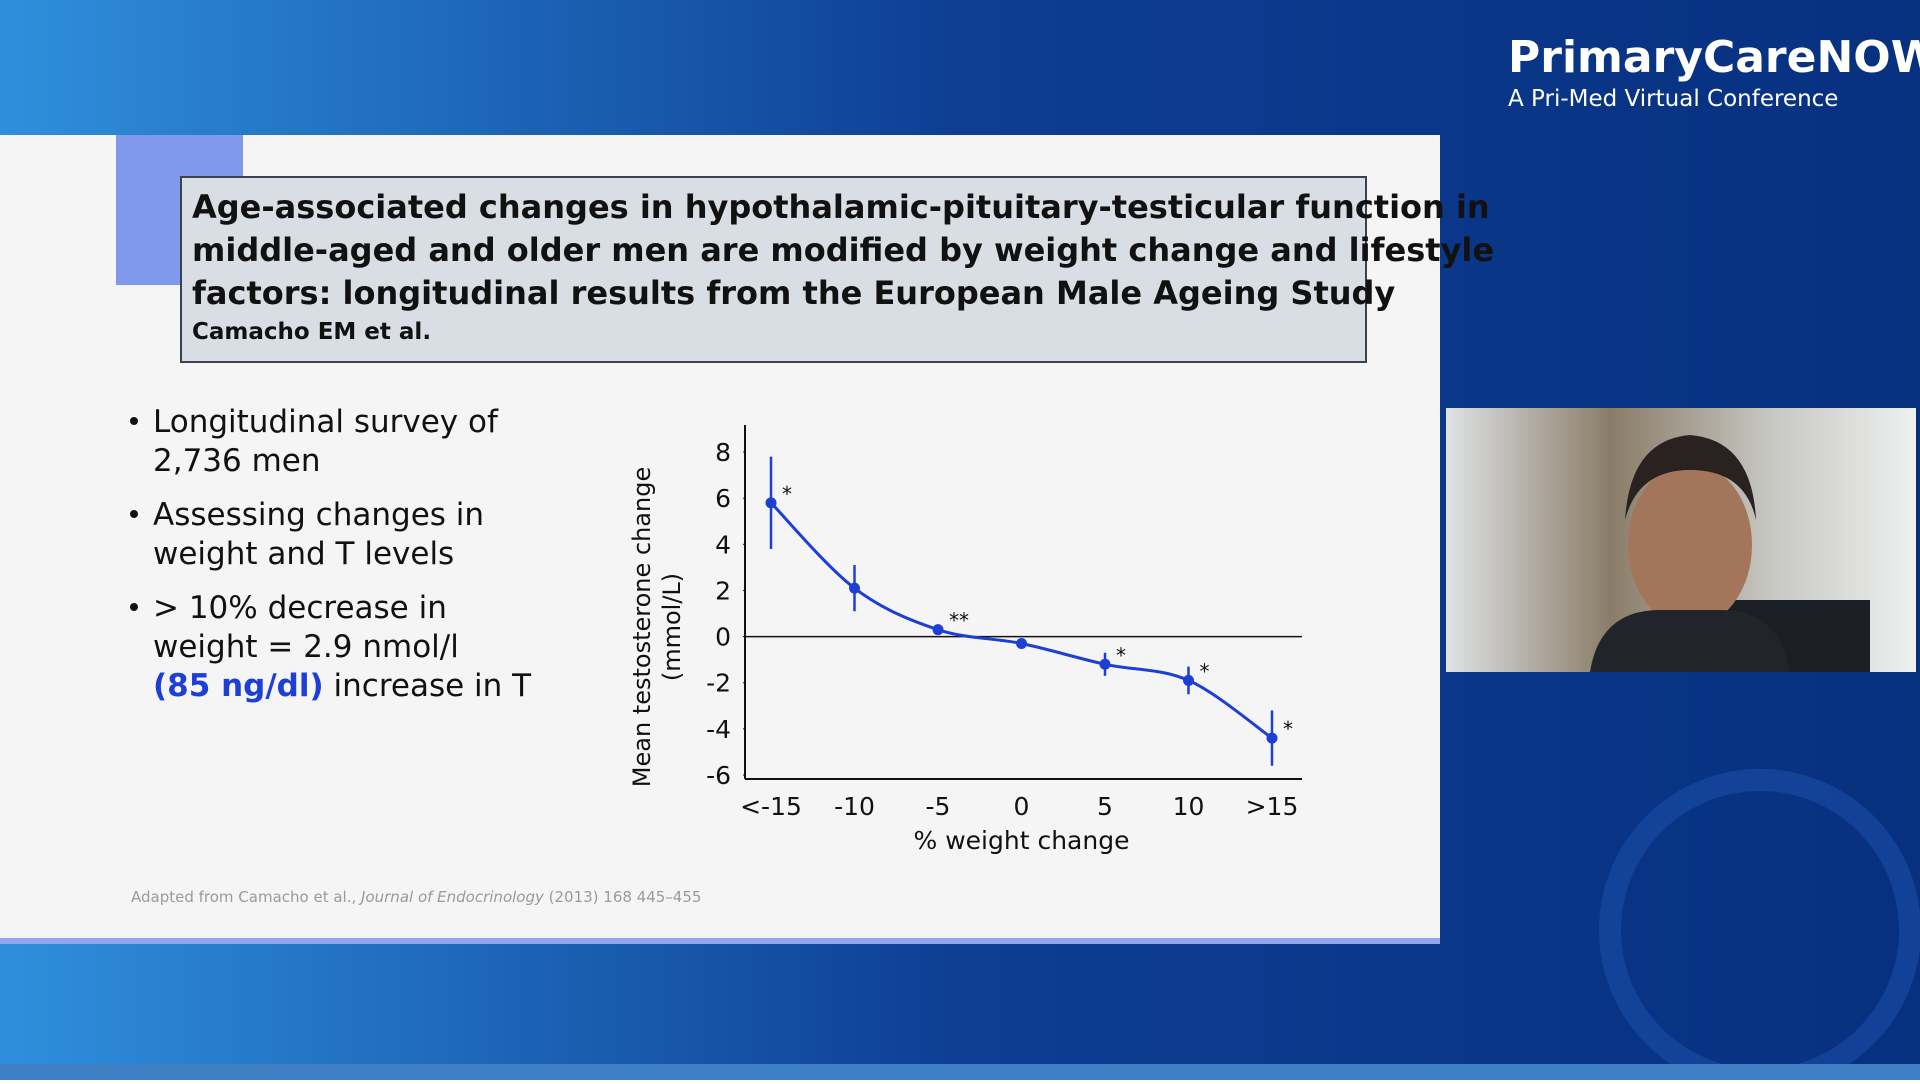 Image resolution: width=1920 pixels, height=1084 pixels. What do you see at coordinates (720, 941) in the screenshot?
I see `slide-edge` at bounding box center [720, 941].